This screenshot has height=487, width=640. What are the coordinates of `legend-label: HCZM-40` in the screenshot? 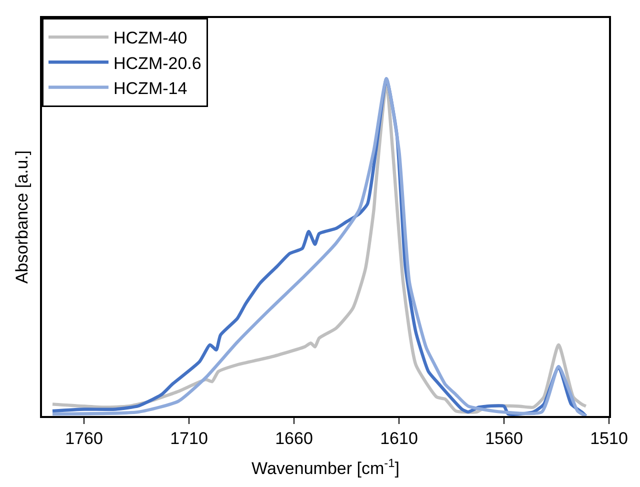 It's located at (151, 38).